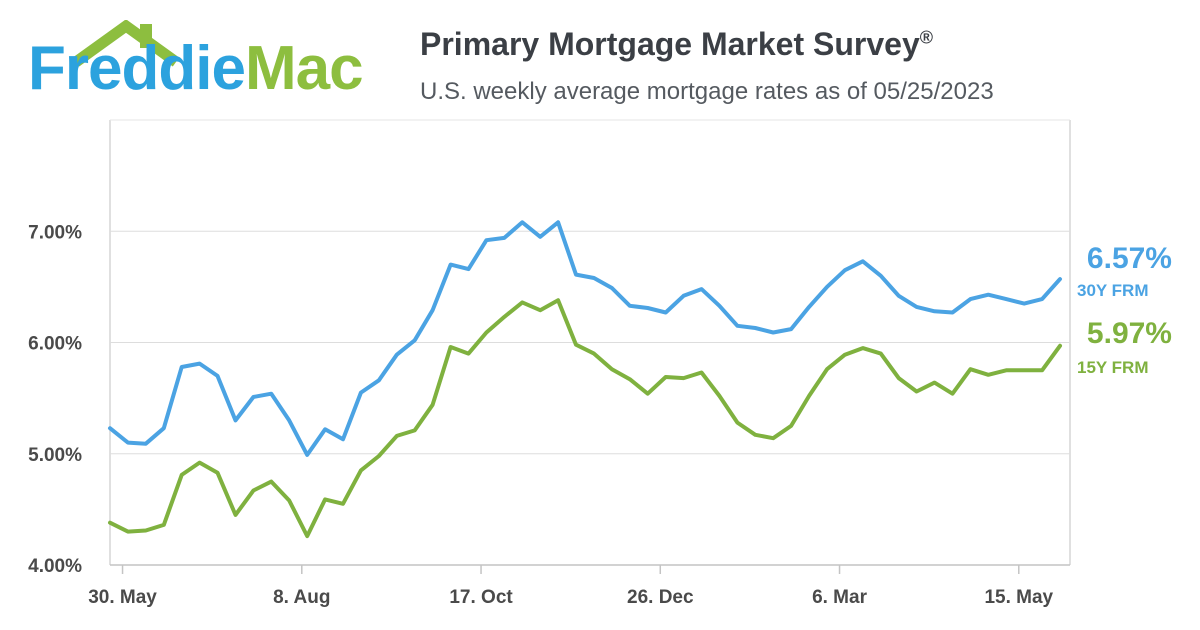 This screenshot has height=630, width=1200. I want to click on x-tick-label: 15. May, so click(1018, 597).